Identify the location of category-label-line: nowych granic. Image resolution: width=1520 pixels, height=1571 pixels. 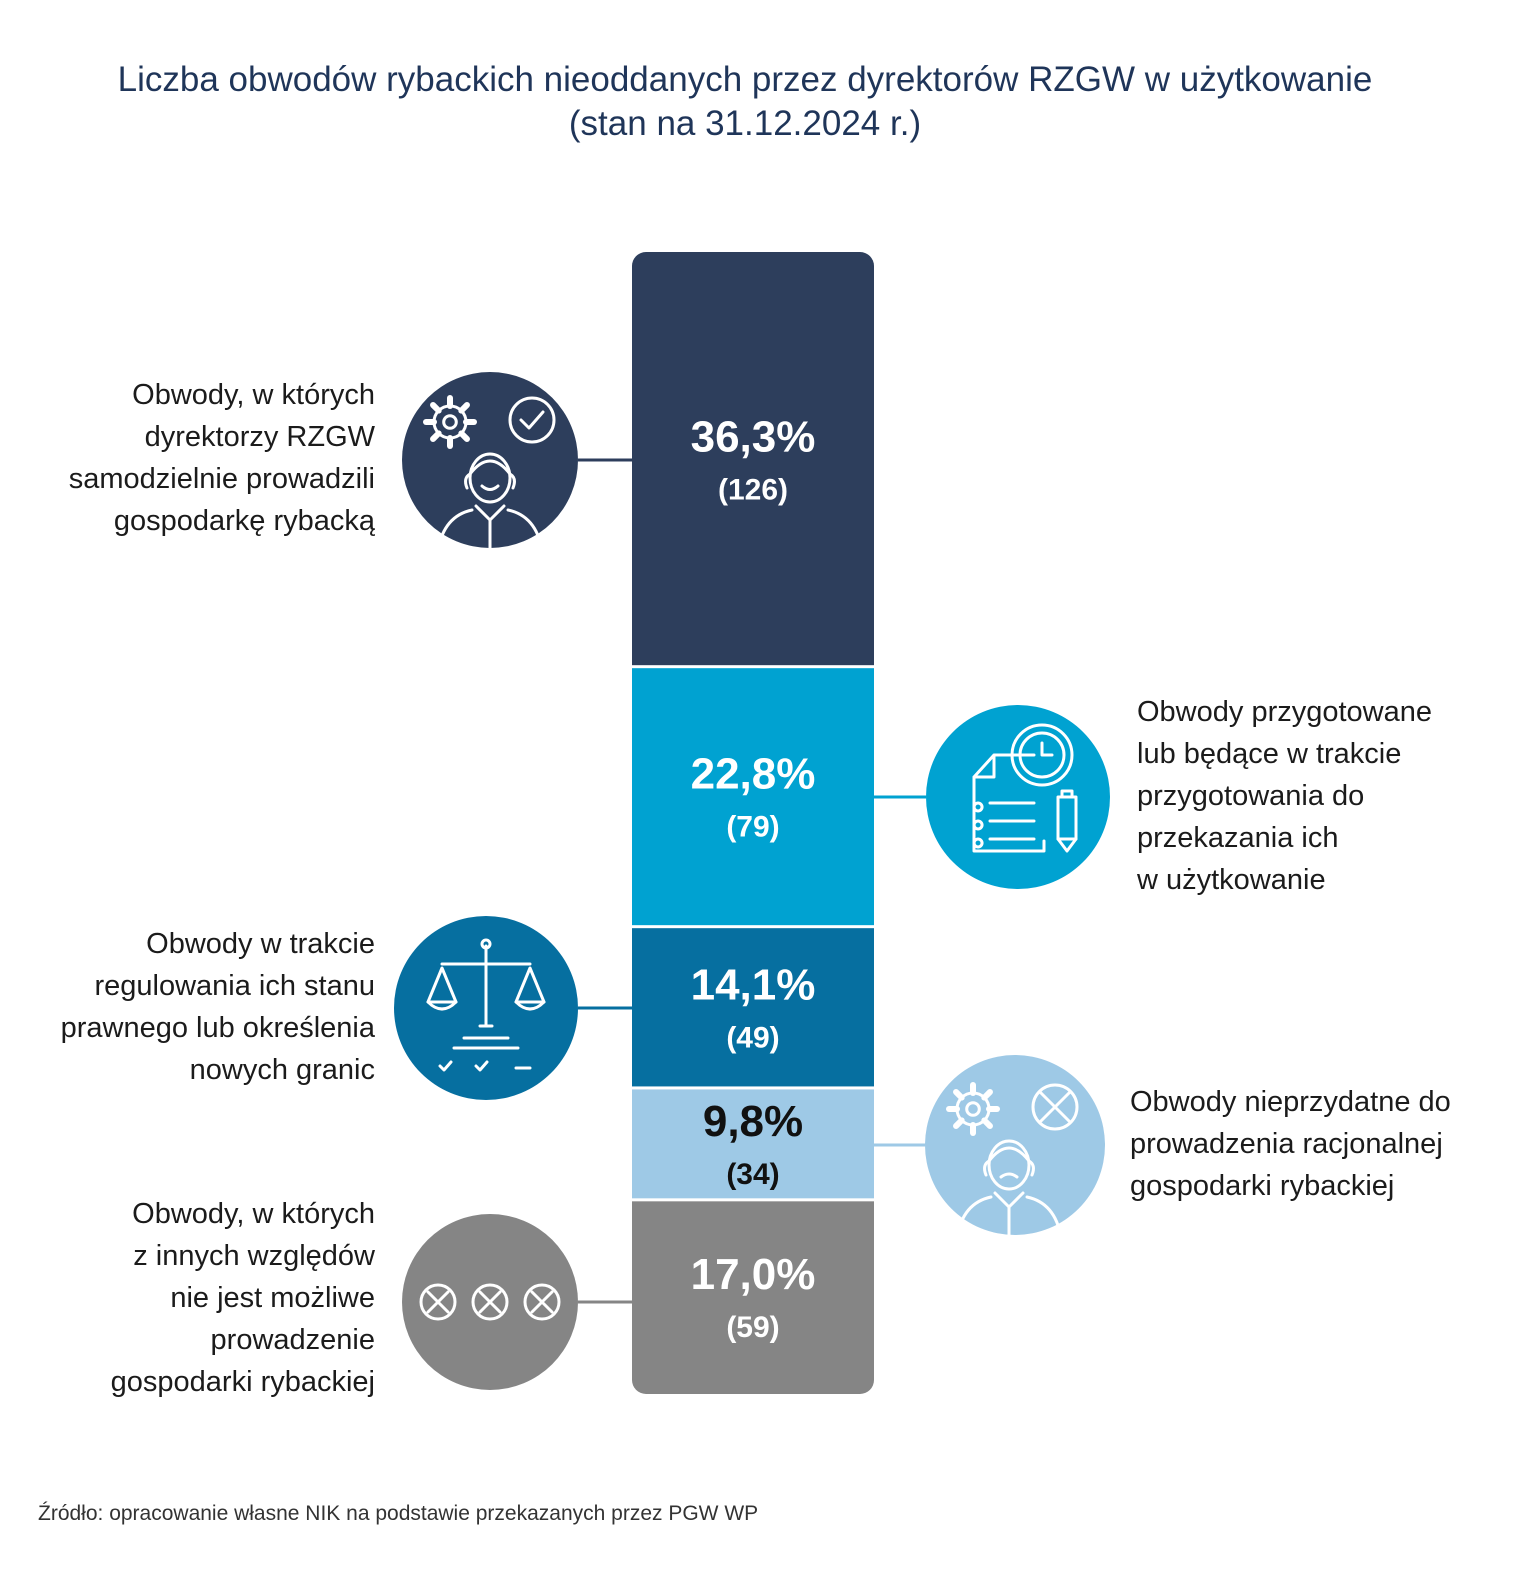
(282, 1070).